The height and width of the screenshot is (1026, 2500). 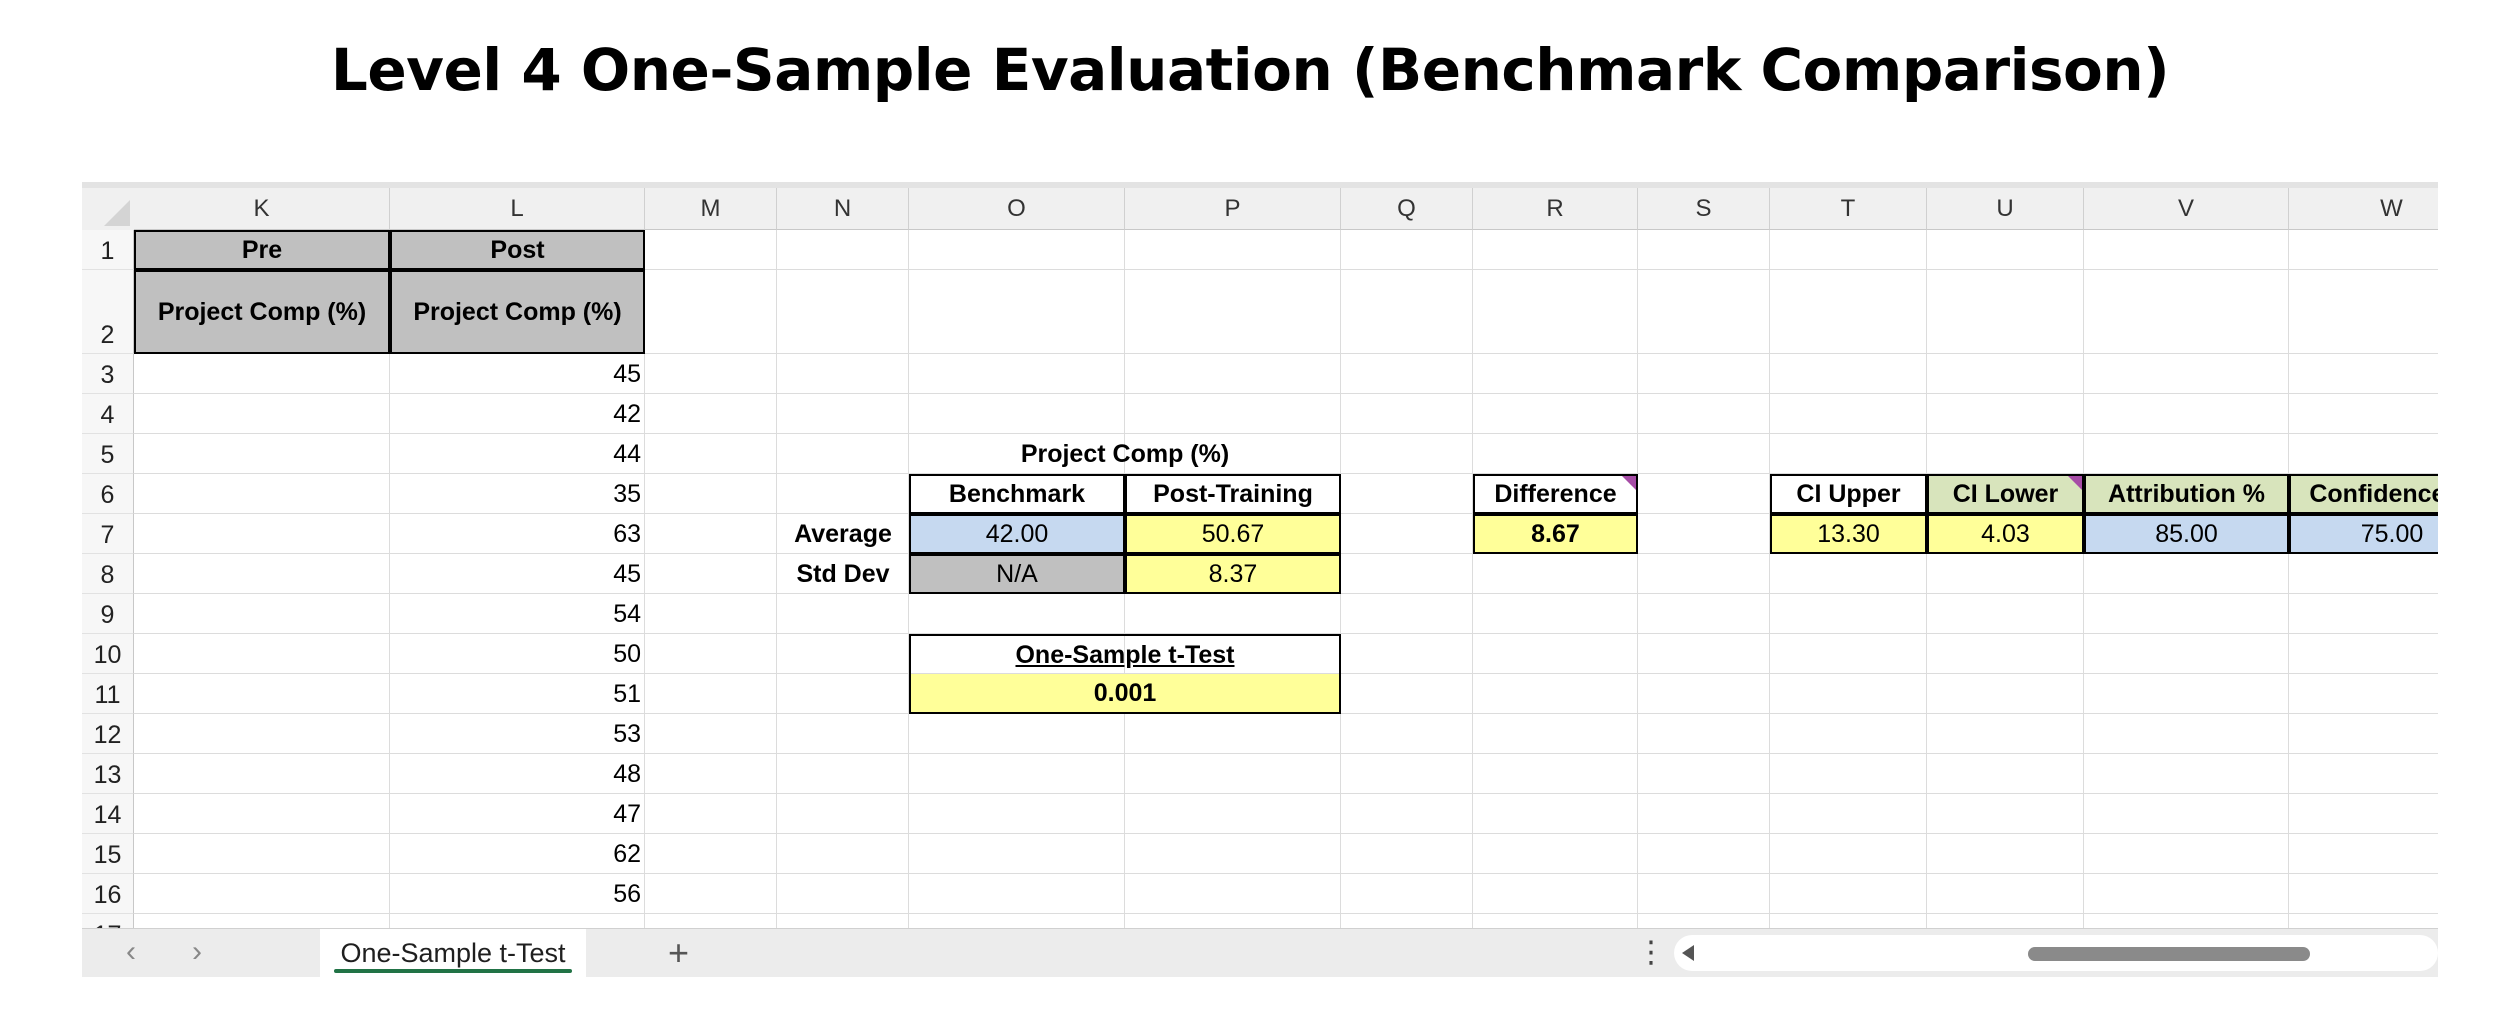 What do you see at coordinates (1651, 952) in the screenshot?
I see `more-options-icon: ⋮` at bounding box center [1651, 952].